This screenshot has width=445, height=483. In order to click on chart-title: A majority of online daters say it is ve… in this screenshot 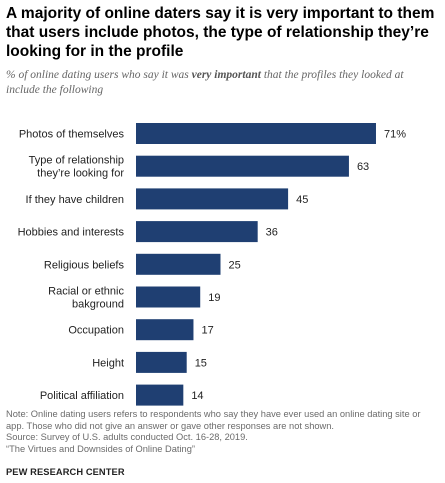, I will do `click(220, 32)`.